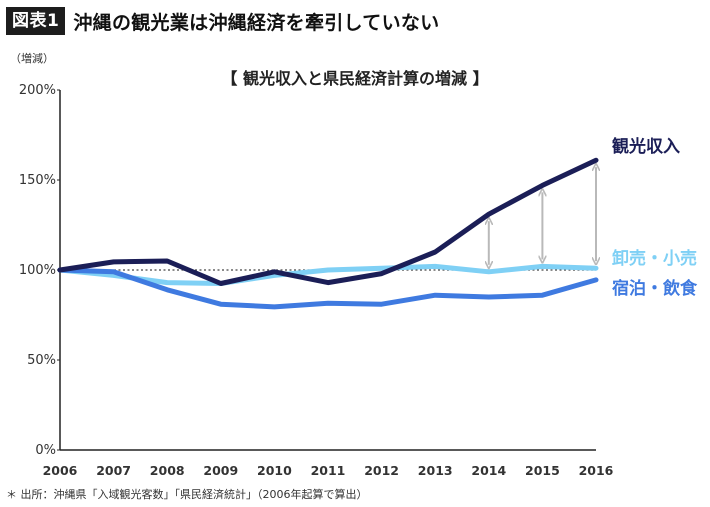 The width and height of the screenshot is (710, 507). I want to click on y-tick-label: 50%, so click(41, 360).